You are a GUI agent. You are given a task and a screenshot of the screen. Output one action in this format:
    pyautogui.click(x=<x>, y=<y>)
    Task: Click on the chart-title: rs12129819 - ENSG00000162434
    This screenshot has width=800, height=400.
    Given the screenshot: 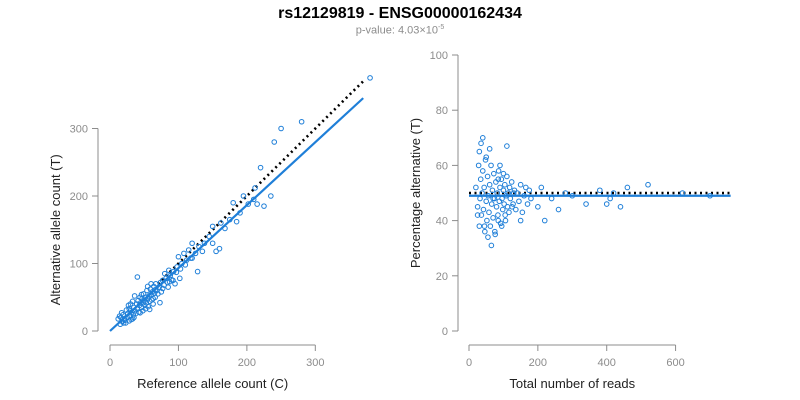 What is the action you would take?
    pyautogui.click(x=400, y=13)
    